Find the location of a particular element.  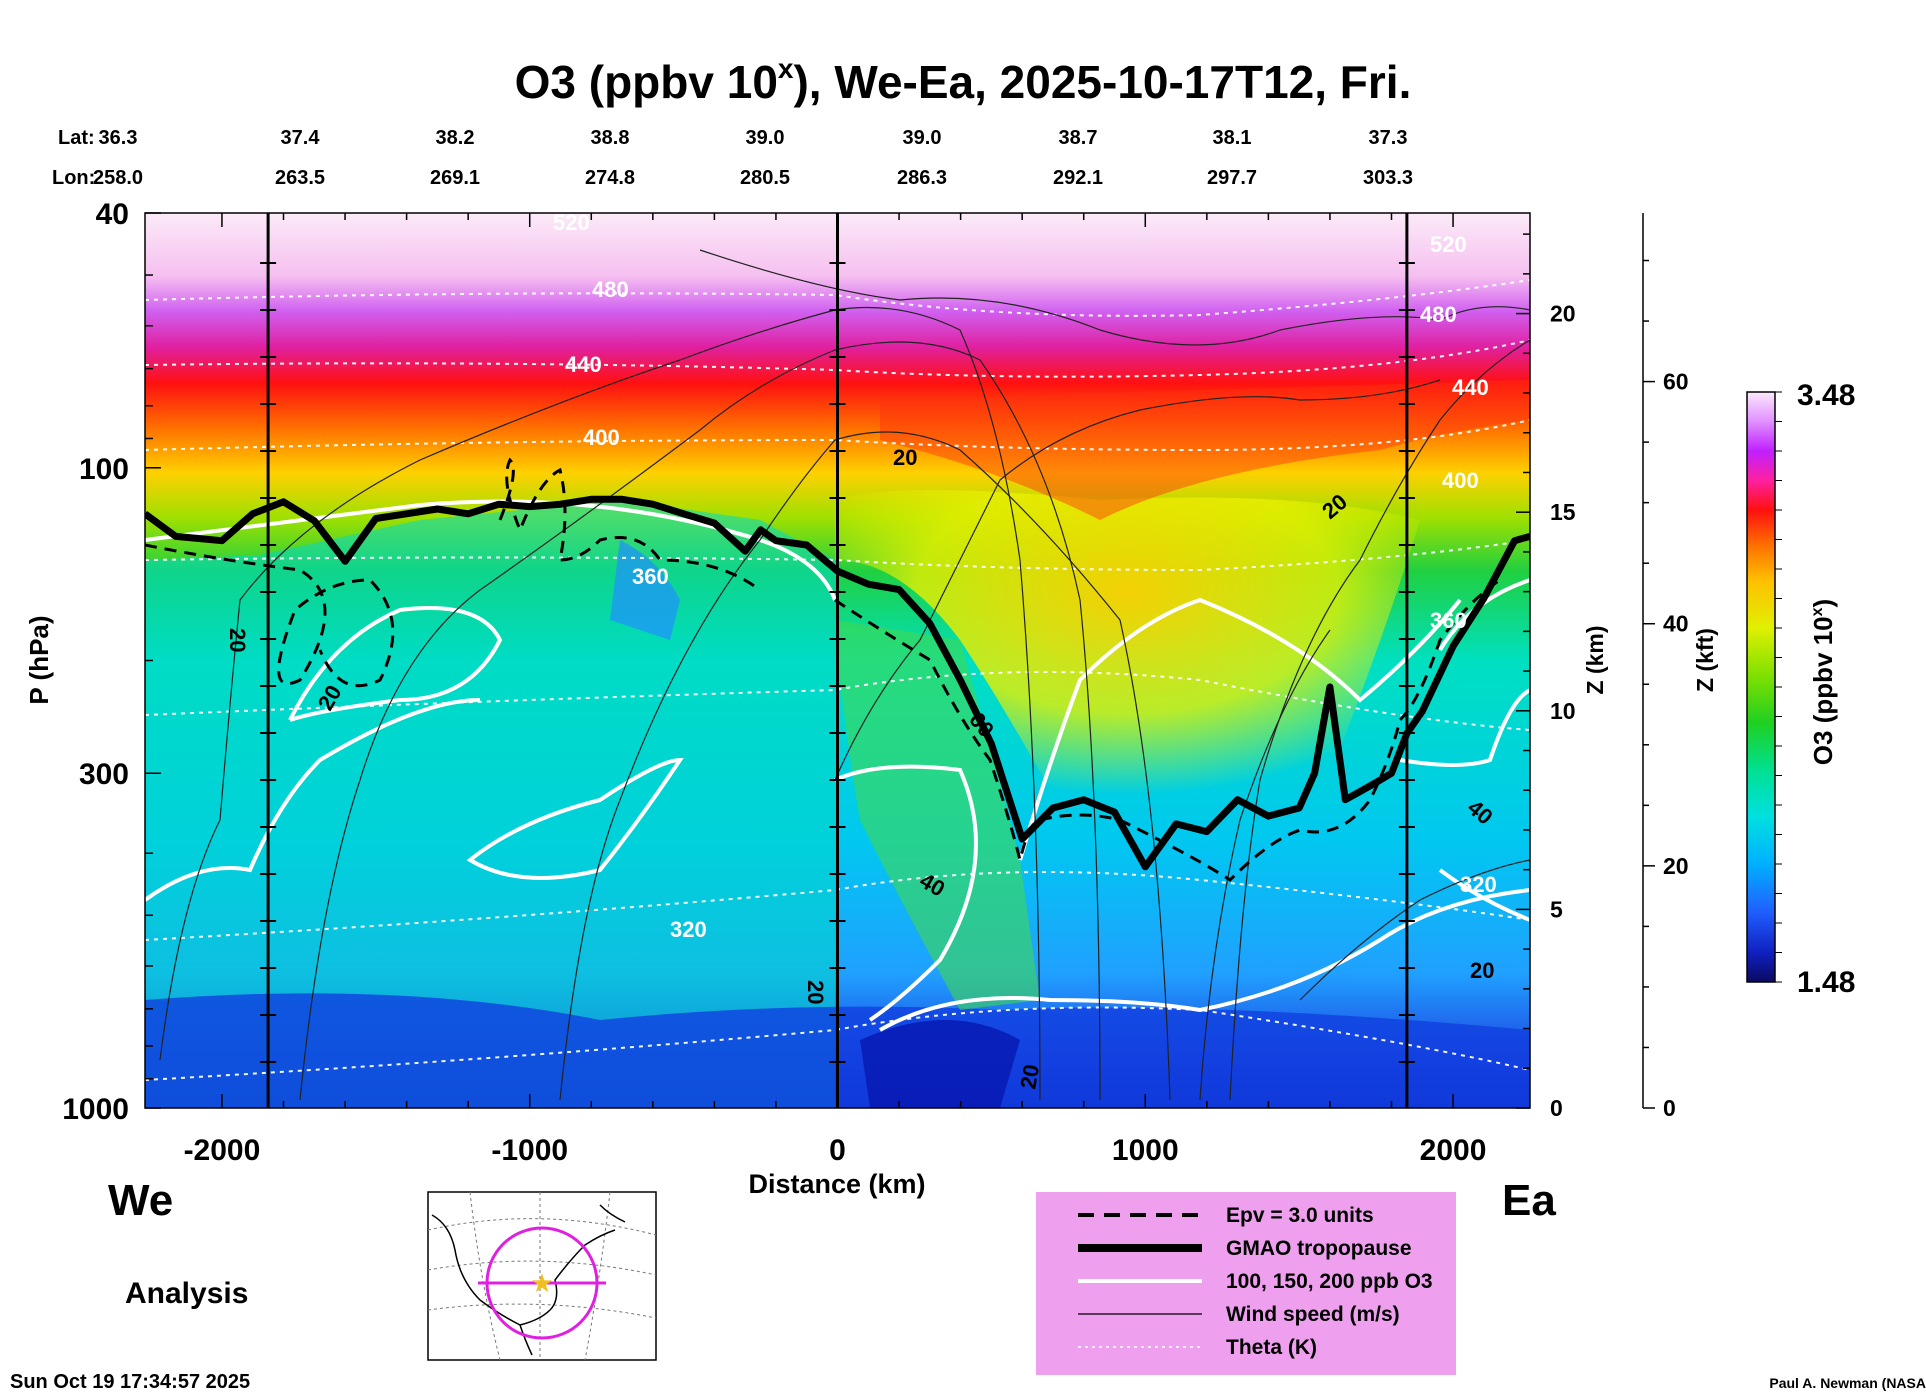

x-axis-label: Distance (km) is located at coordinates (836, 1184).